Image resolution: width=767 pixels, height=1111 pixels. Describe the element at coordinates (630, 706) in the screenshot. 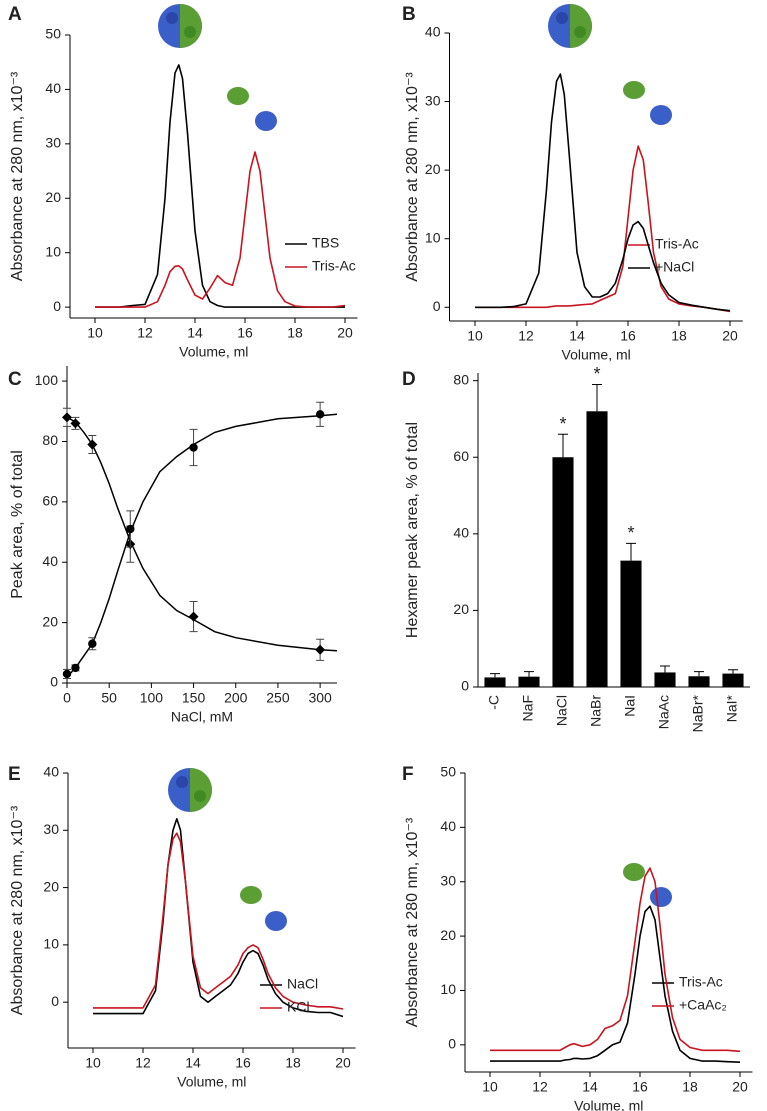

I see `x-tick-label: NaI` at that location.